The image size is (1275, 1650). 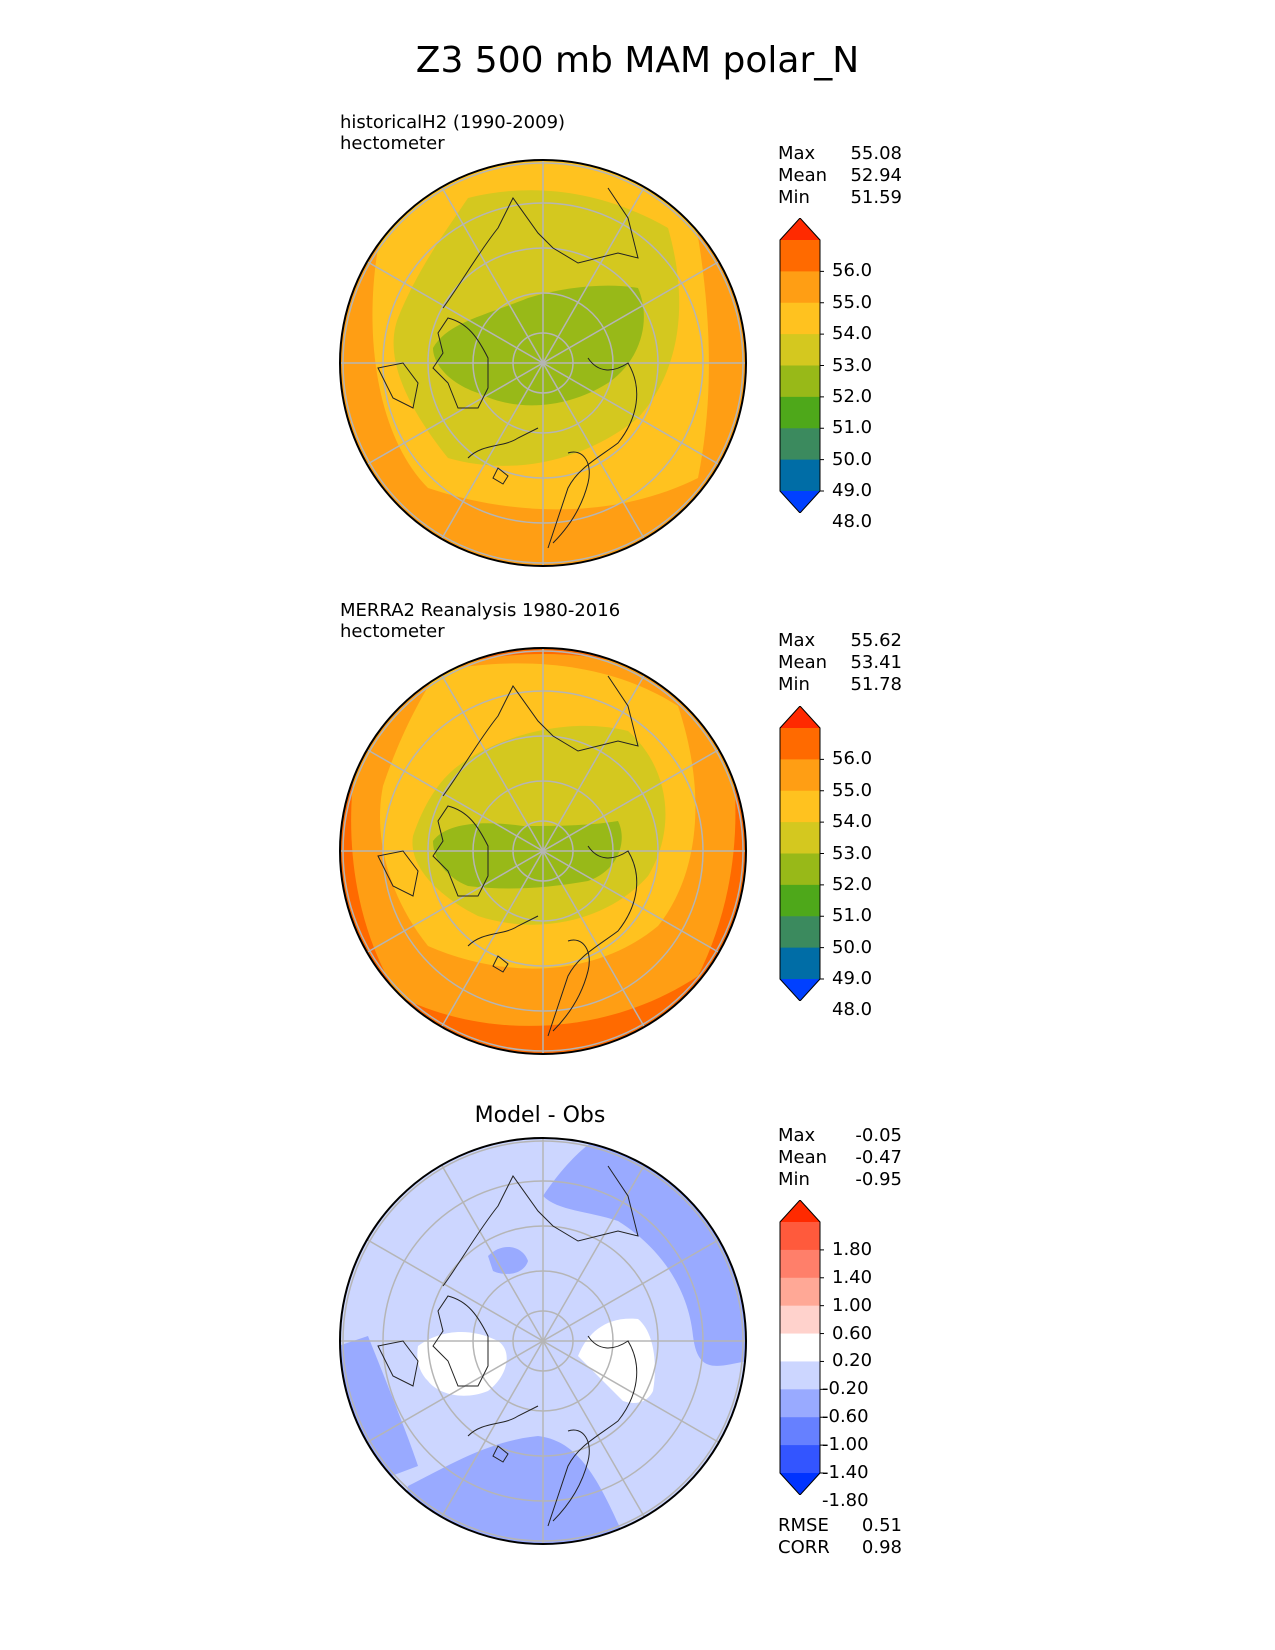 I want to click on colorbar-tick-label: -1.40, so click(x=845, y=1472).